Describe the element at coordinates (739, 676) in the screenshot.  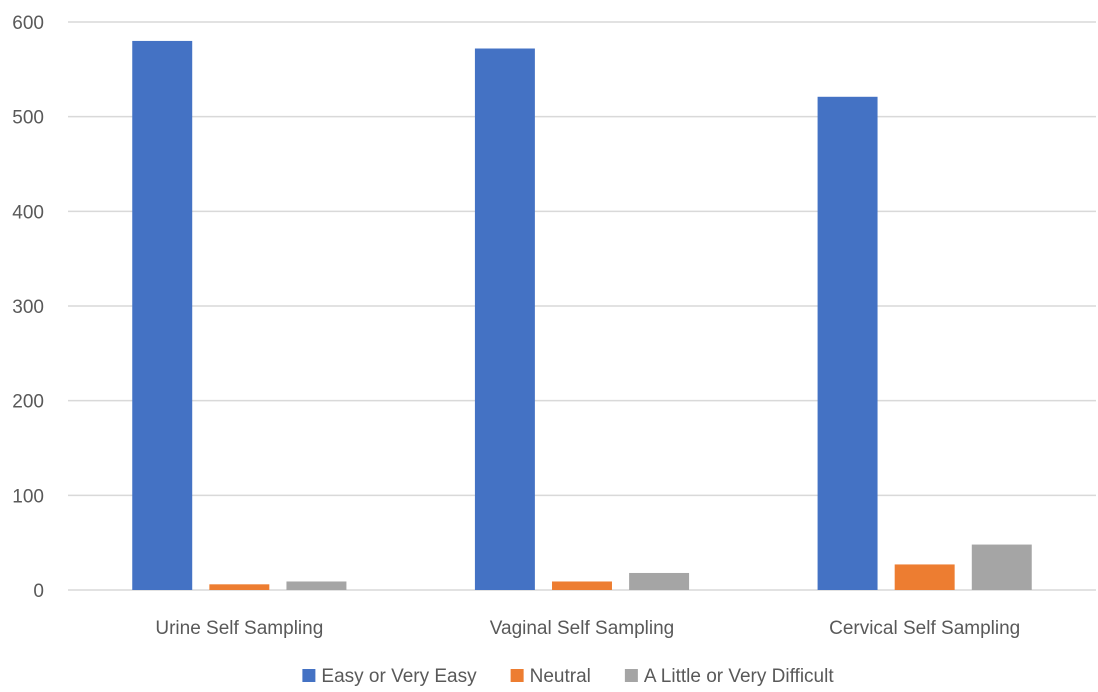
I see `legend-label: A Little or Very Difficult` at that location.